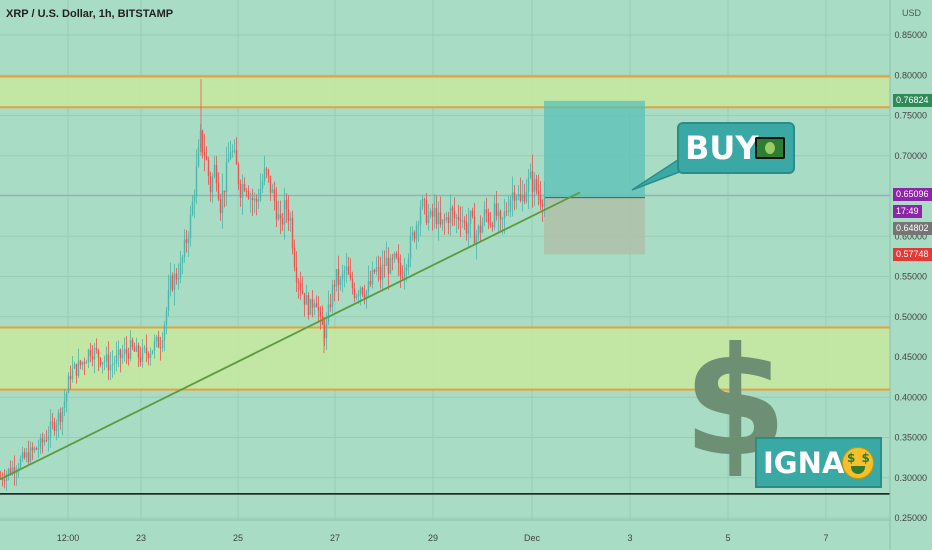 The width and height of the screenshot is (932, 550). What do you see at coordinates (910, 317) in the screenshot?
I see `y-tick-label: 0.50000` at bounding box center [910, 317].